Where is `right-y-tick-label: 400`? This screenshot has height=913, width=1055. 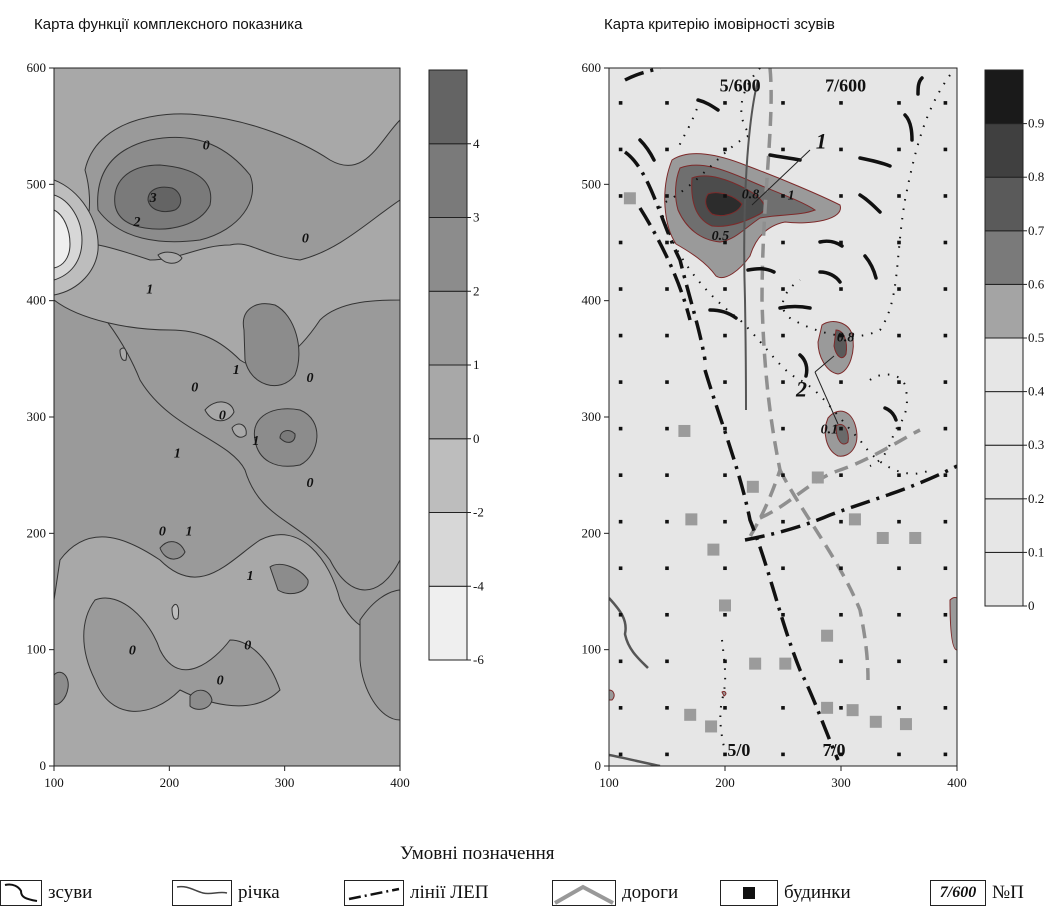 right-y-tick-label: 400 is located at coordinates (592, 300).